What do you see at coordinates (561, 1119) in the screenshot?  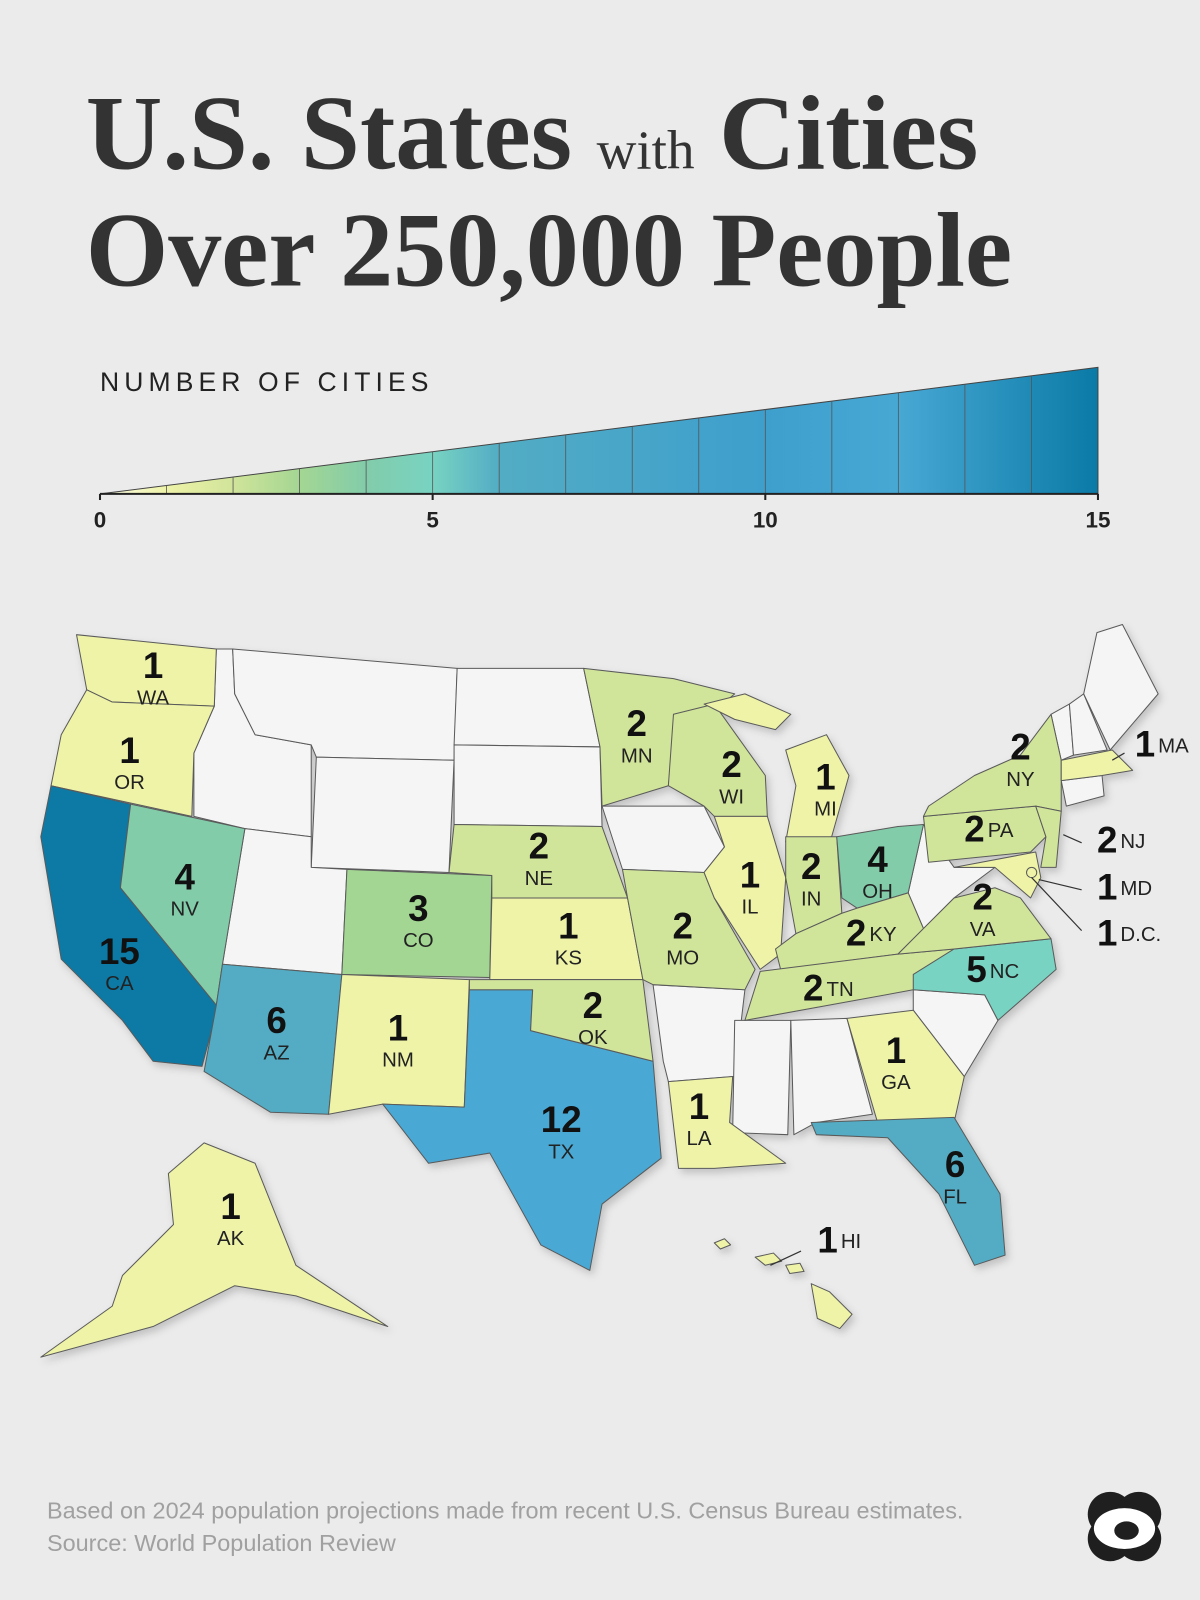 I see `state-value: 12` at bounding box center [561, 1119].